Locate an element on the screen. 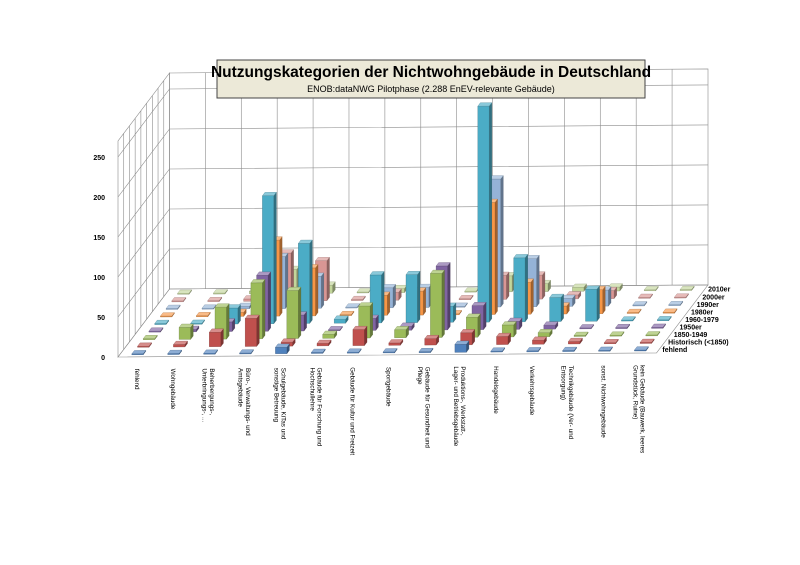 Image resolution: width=800 pixels, height=565 pixels. series-label: Historisch (<1850) is located at coordinates (698, 343).